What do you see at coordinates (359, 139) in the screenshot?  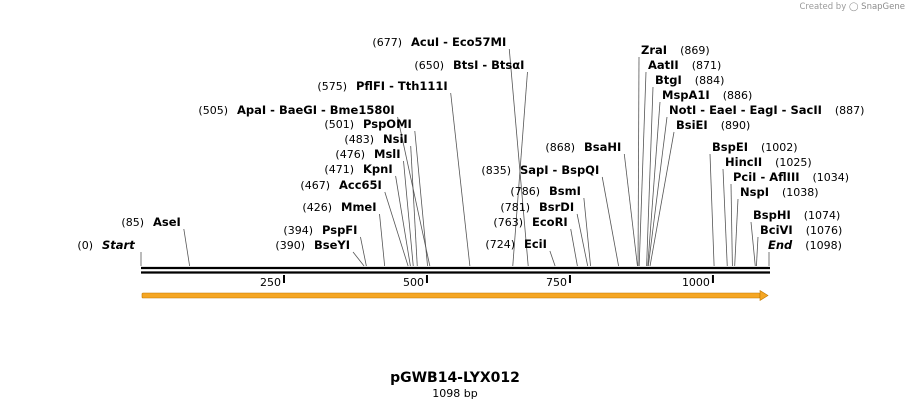 I see `site-position: (483)` at bounding box center [359, 139].